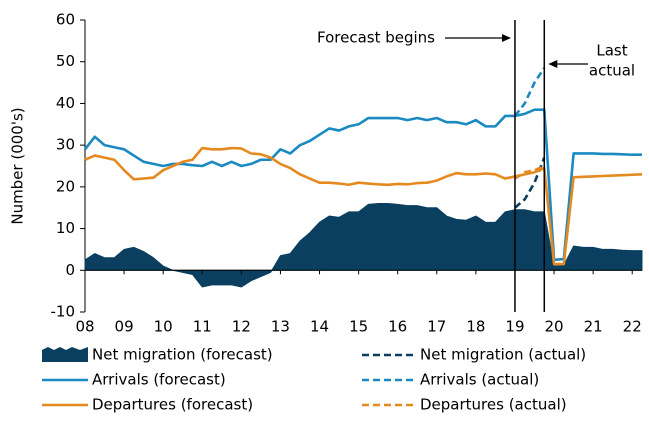  Describe the element at coordinates (436, 327) in the screenshot. I see `x-tick-label: 17` at that location.